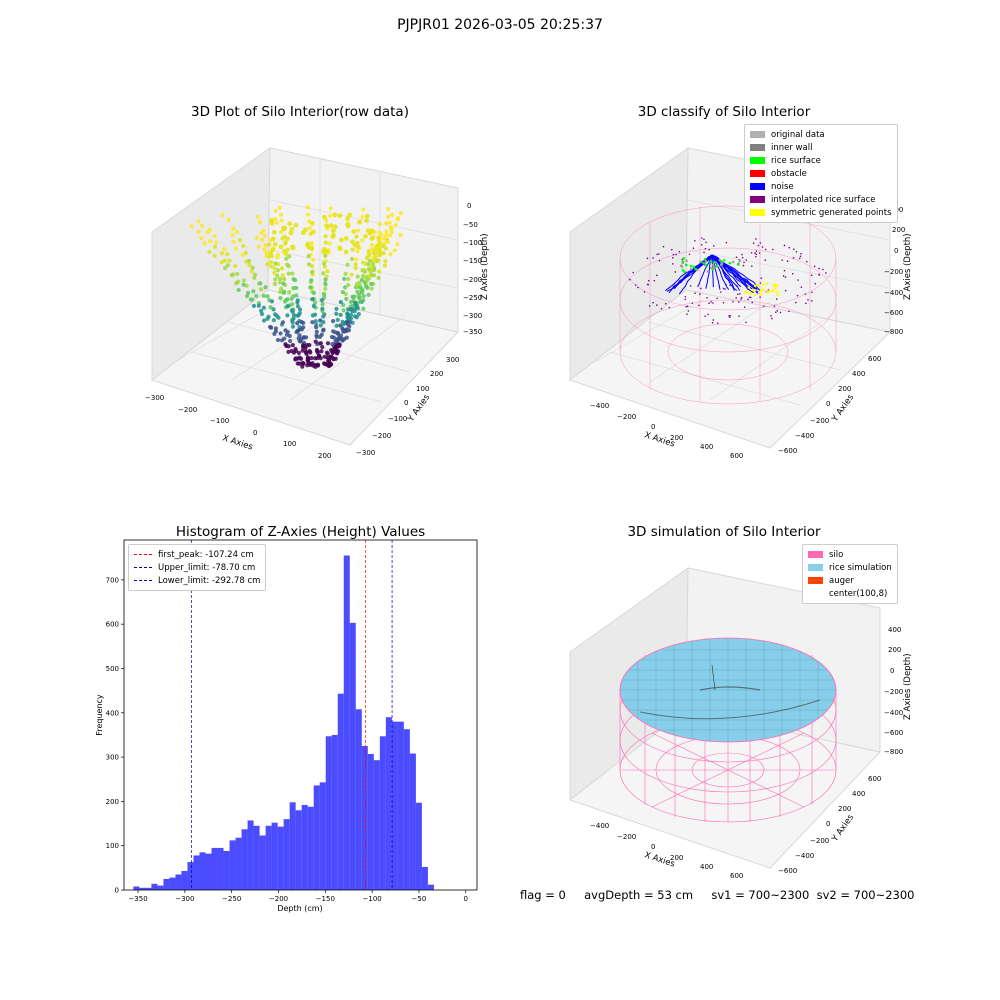 Image resolution: width=1000 pixels, height=1000 pixels. Describe the element at coordinates (874, 359) in the screenshot. I see `classify-y-tick: 600` at that location.